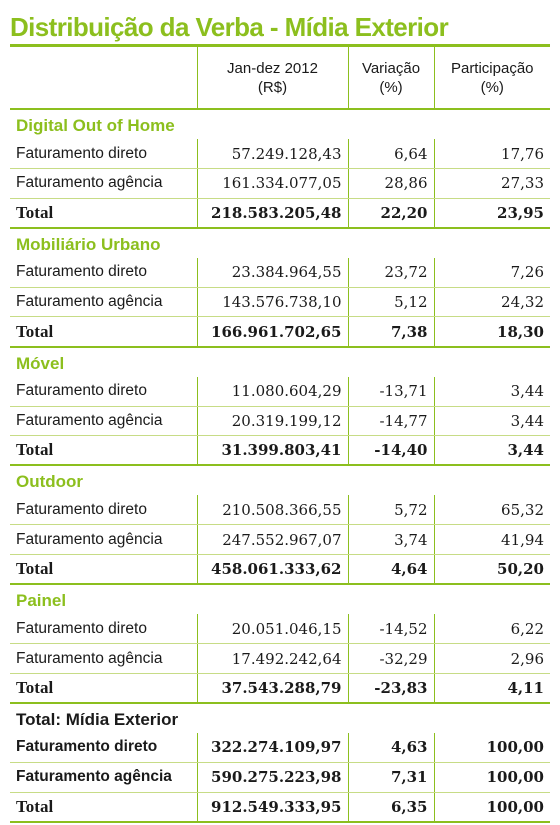 This screenshot has width=560, height=825. What do you see at coordinates (272, 629) in the screenshot?
I see `row-value: 20.051.046,15` at bounding box center [272, 629].